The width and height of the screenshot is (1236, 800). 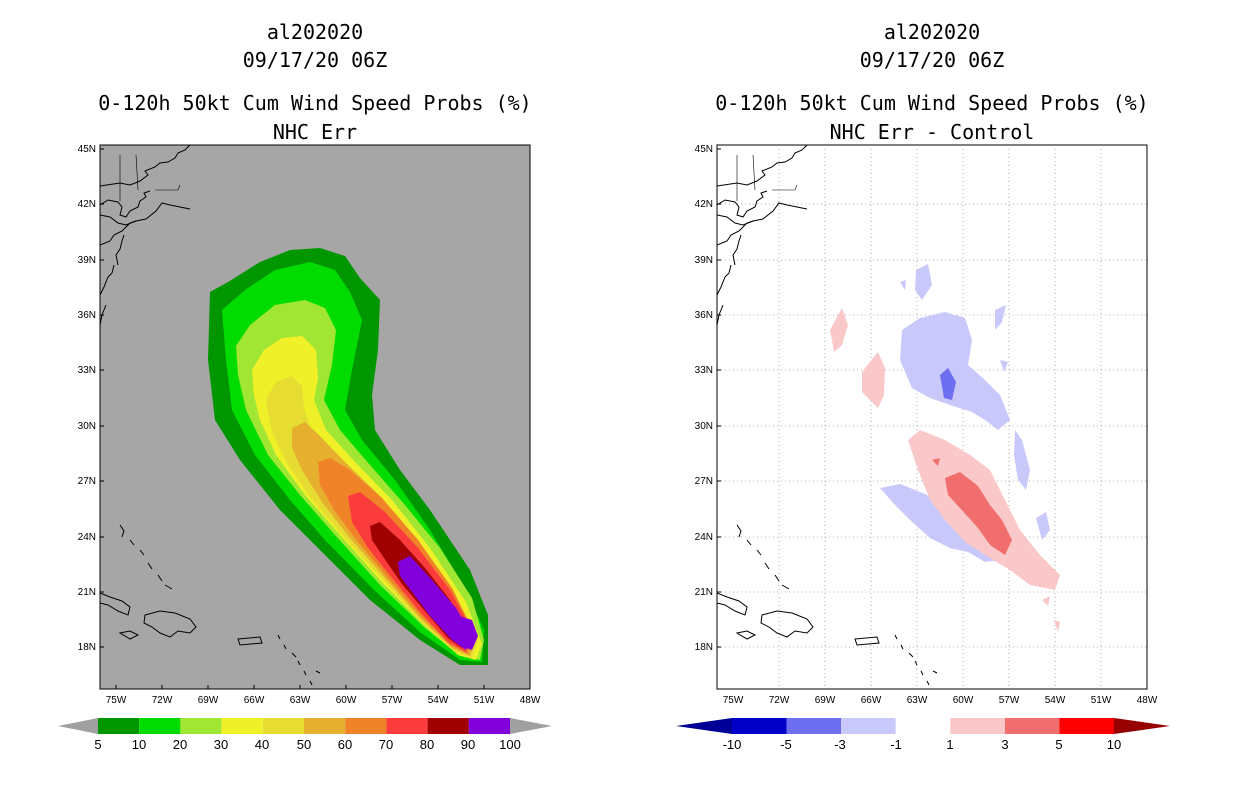 What do you see at coordinates (1043, 526) in the screenshot?
I see `diff-neg-south2` at bounding box center [1043, 526].